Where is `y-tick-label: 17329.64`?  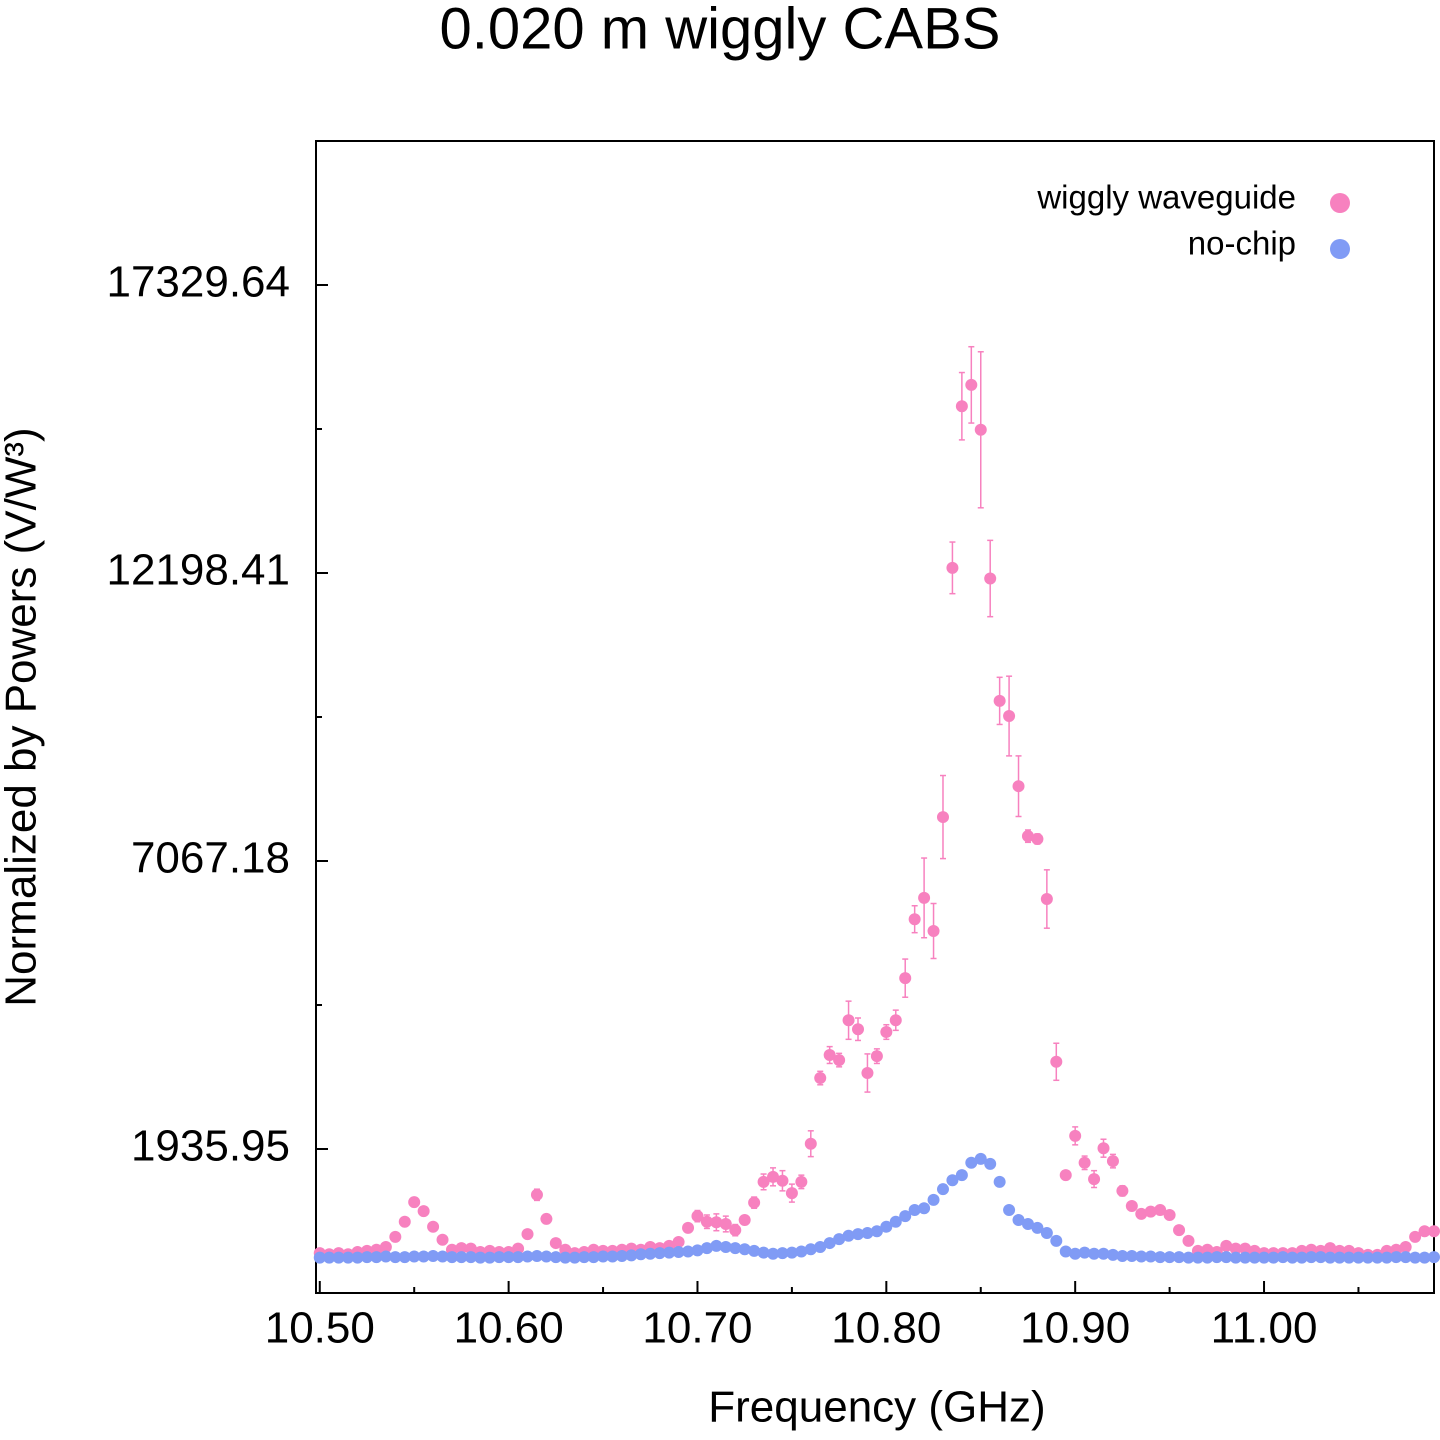
y-tick-label: 17329.64 is located at coordinates (198, 282).